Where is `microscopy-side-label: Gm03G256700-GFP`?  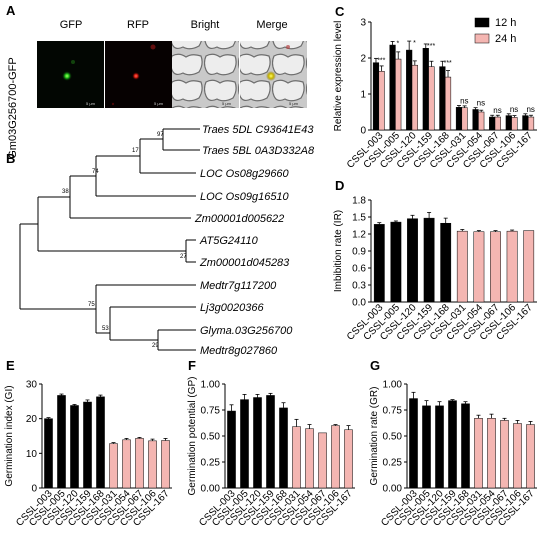 microscopy-side-label: Gm03G256700-GFP is located at coordinates (13, 108).